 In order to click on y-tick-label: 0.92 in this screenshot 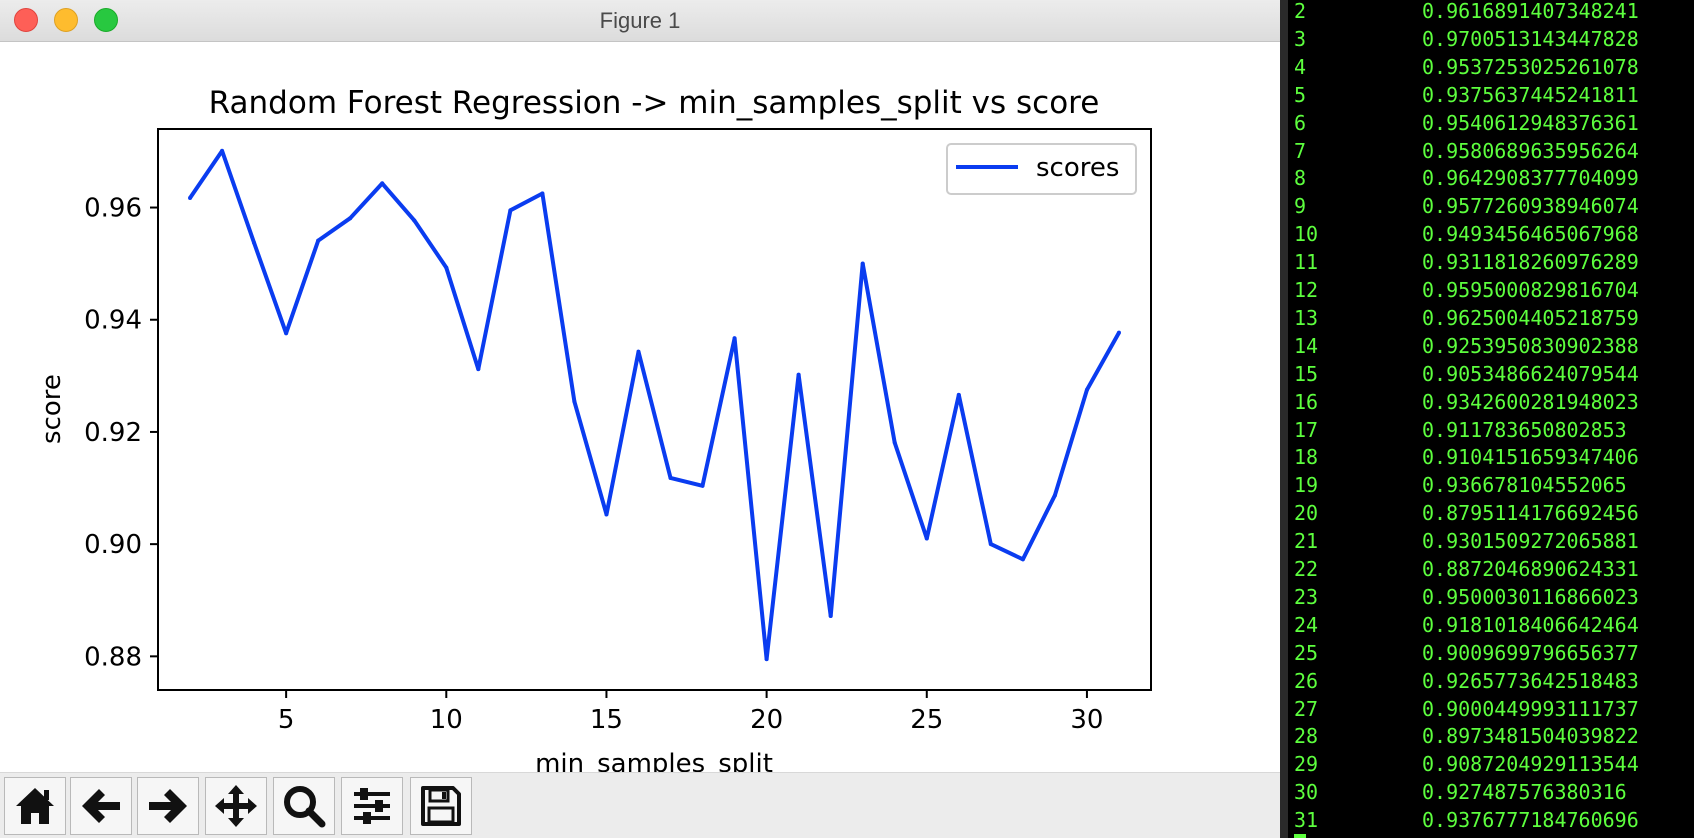, I will do `click(113, 433)`.